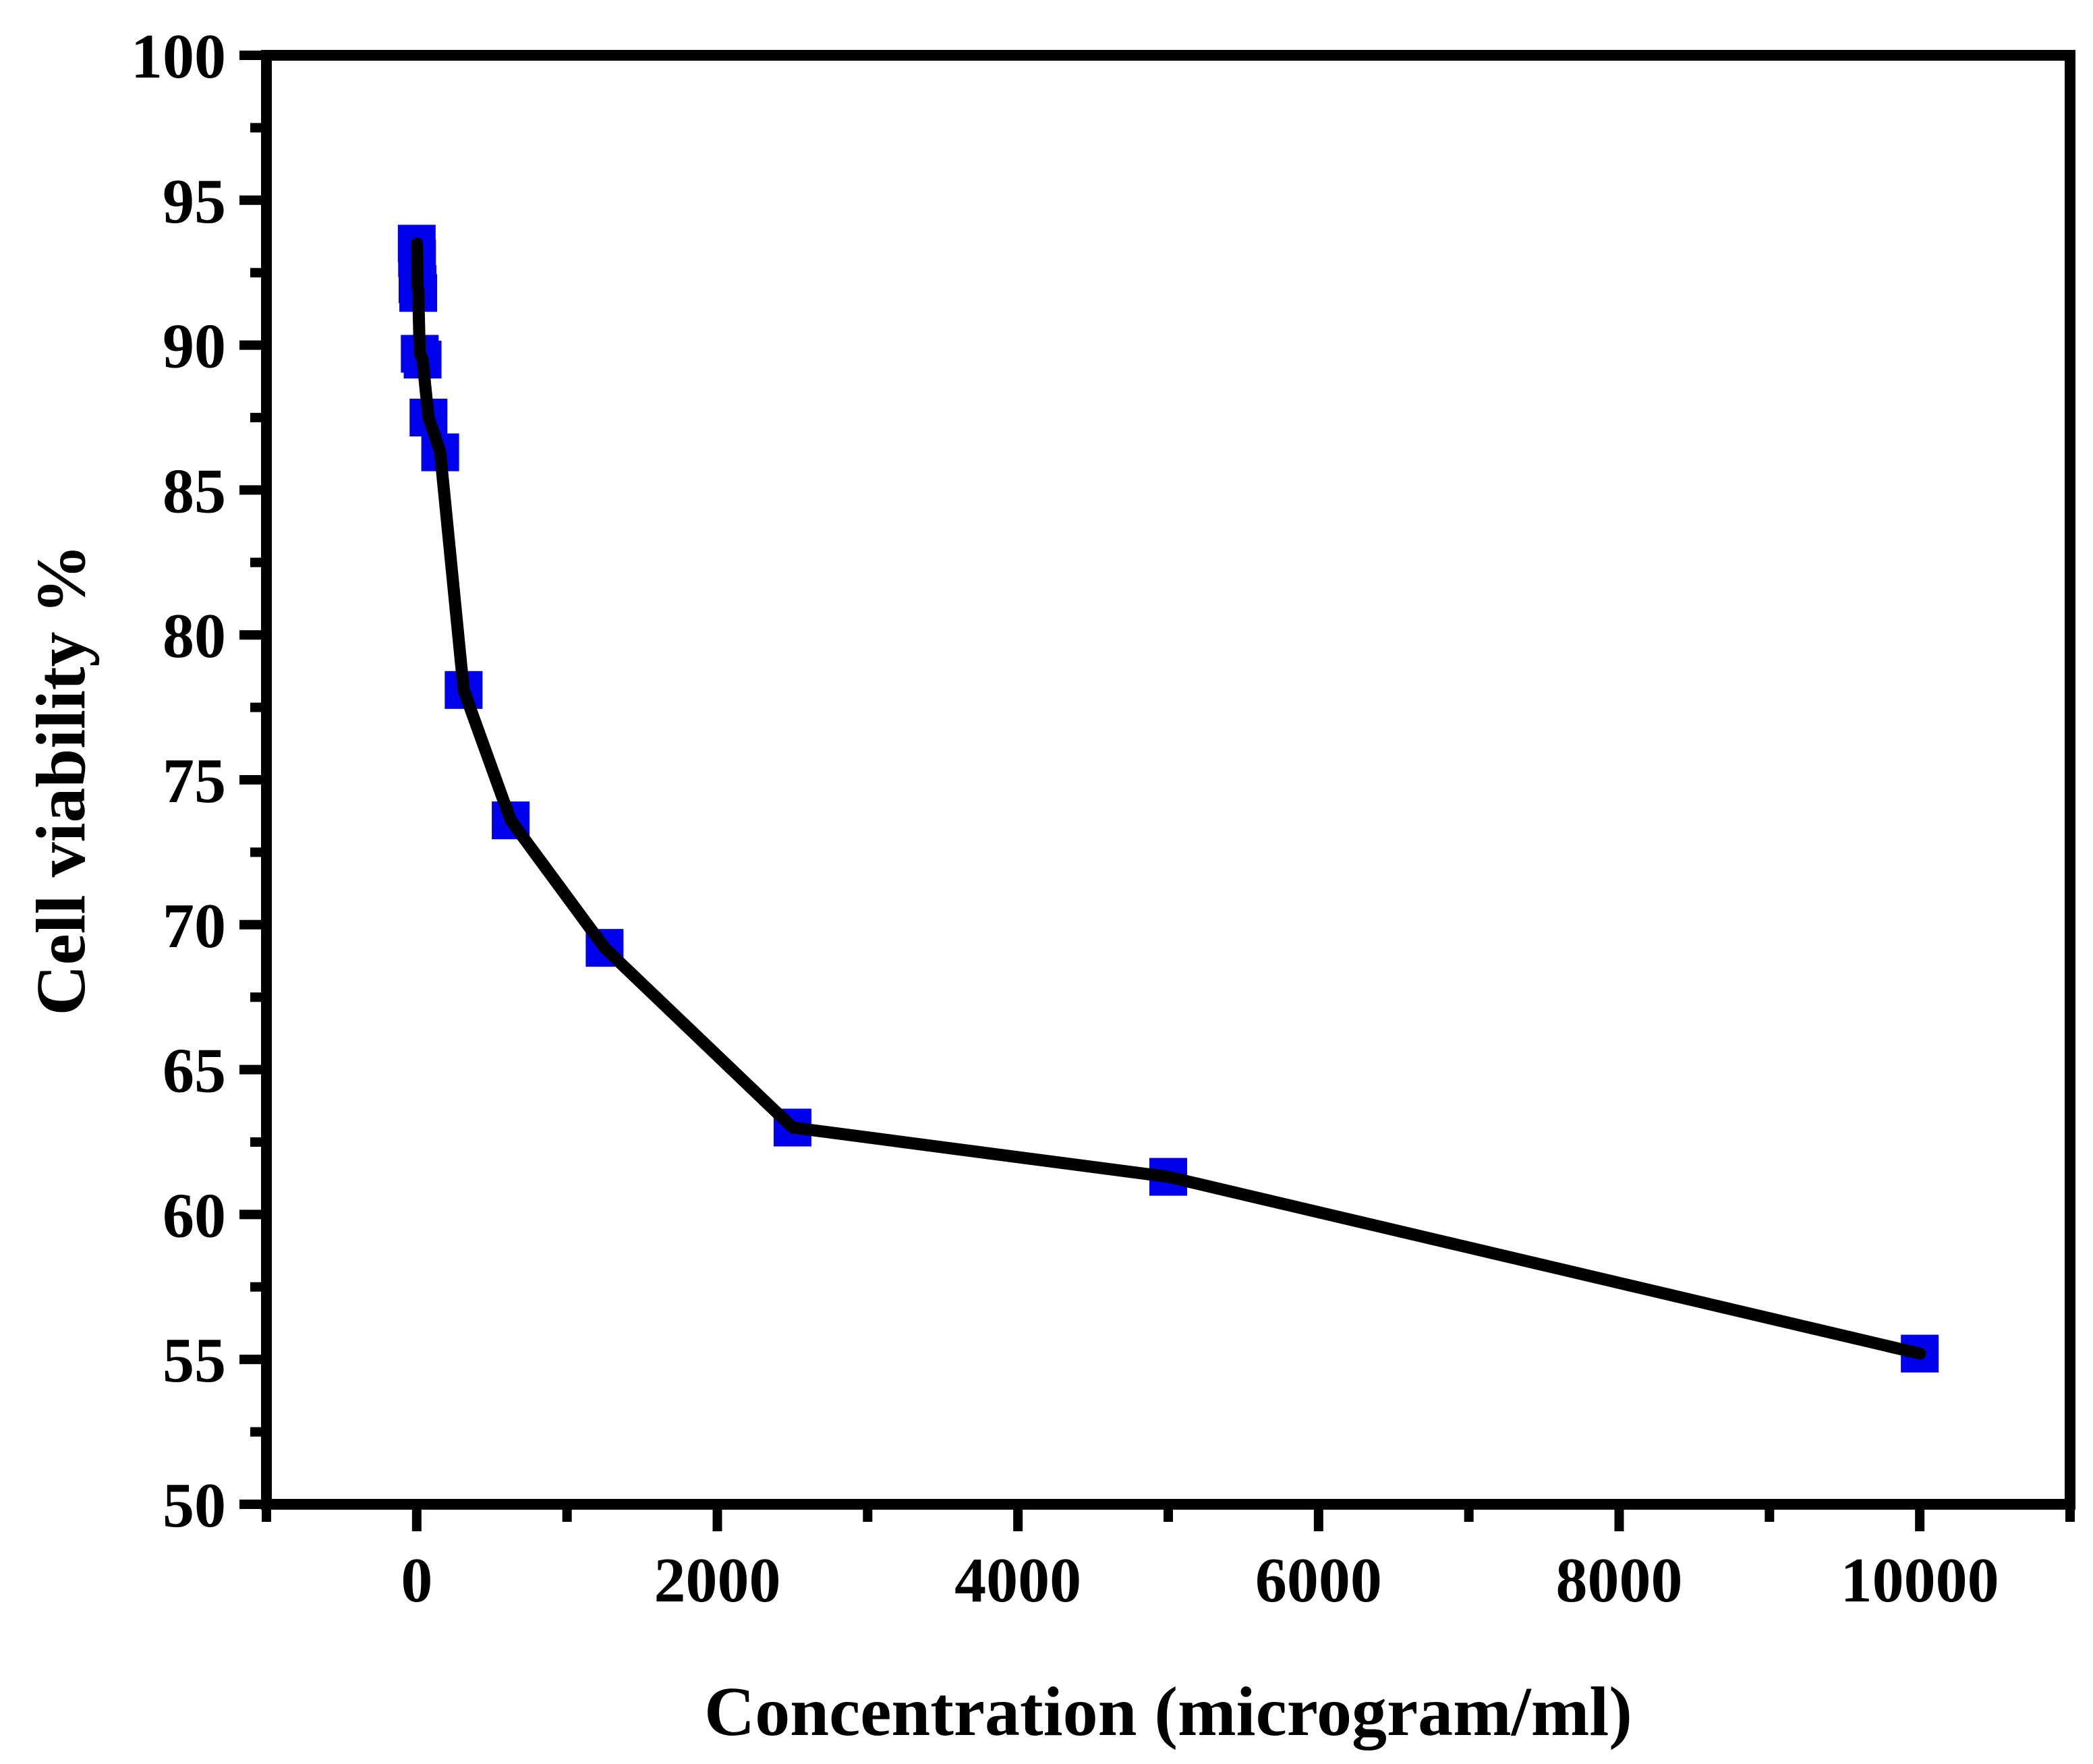 The height and width of the screenshot is (1764, 2093). Describe the element at coordinates (194, 781) in the screenshot. I see `y-tick-label: 75` at that location.